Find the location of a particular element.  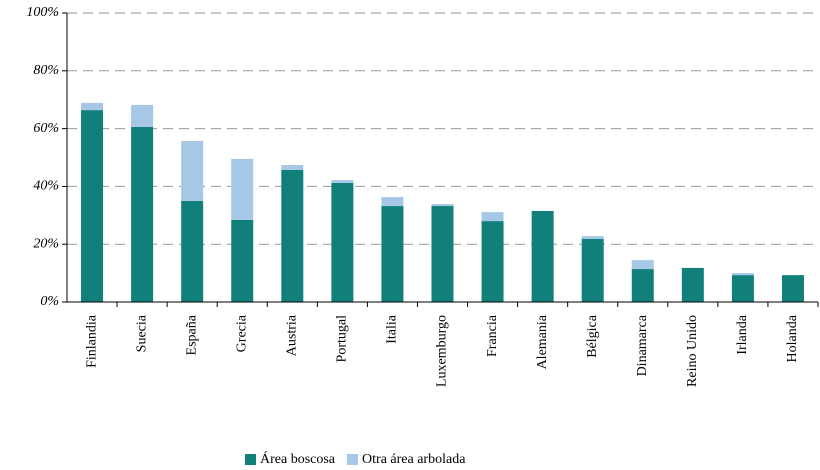

y-tick-label: 60% is located at coordinates (46, 128).